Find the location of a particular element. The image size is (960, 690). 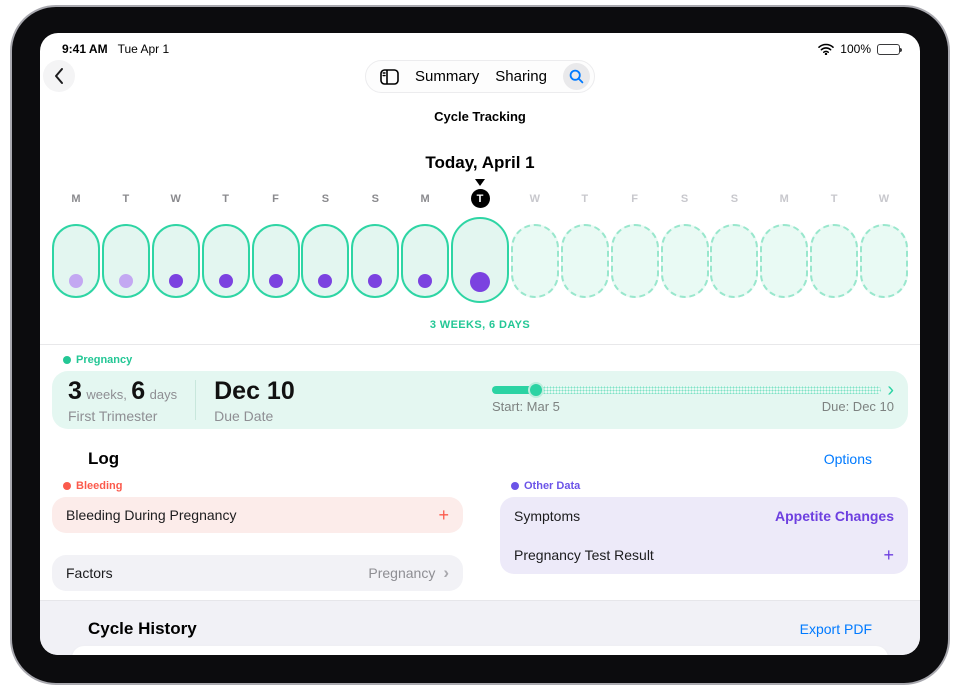

search-button is located at coordinates (576, 76).